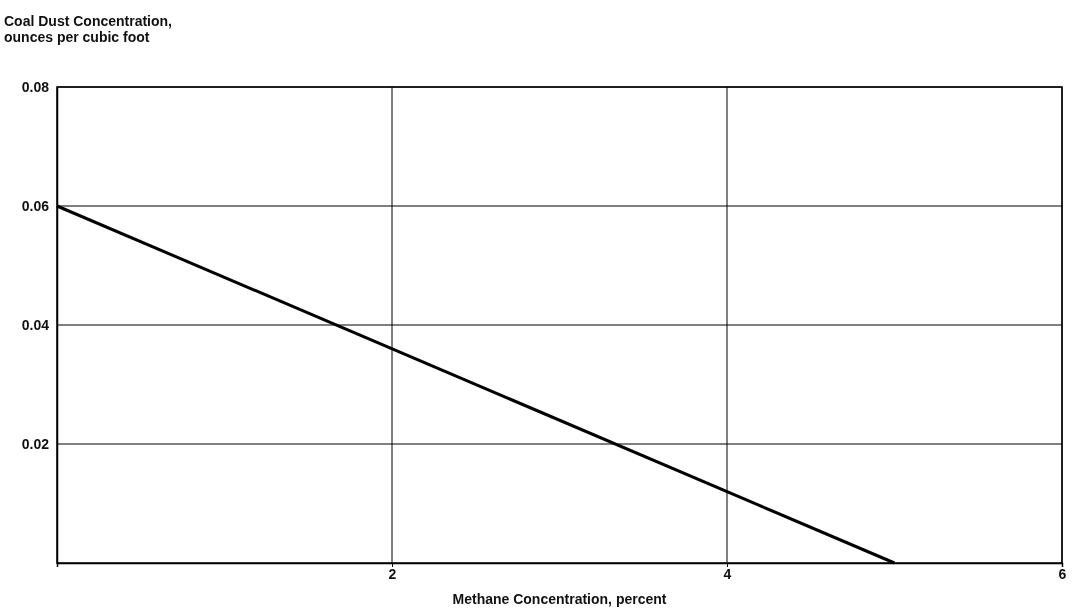 The image size is (1073, 615). What do you see at coordinates (1062, 573) in the screenshot?
I see `x-tick-label: 6` at bounding box center [1062, 573].